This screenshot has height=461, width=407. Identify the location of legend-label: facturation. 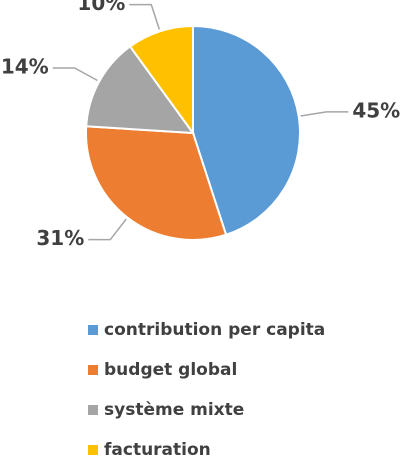
(157, 450).